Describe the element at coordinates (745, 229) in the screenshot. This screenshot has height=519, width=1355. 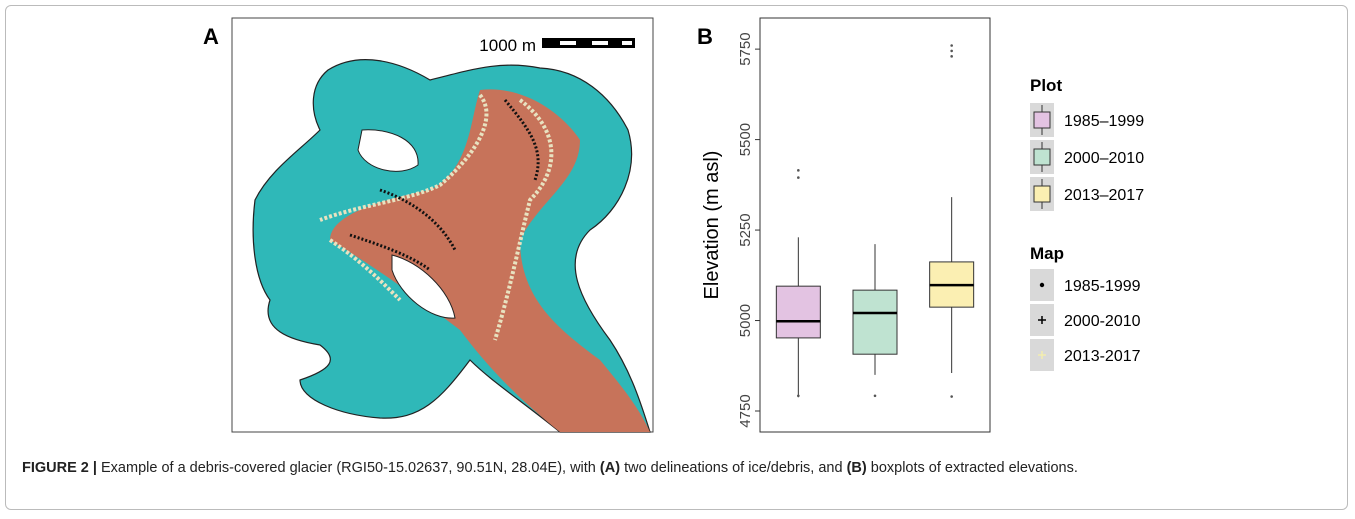
I see `y-tick-label: 5250` at that location.